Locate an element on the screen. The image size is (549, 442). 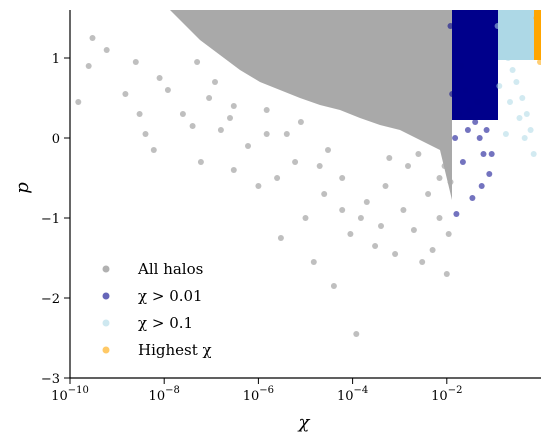
y-tick-label: −3 is located at coordinates (50, 379).